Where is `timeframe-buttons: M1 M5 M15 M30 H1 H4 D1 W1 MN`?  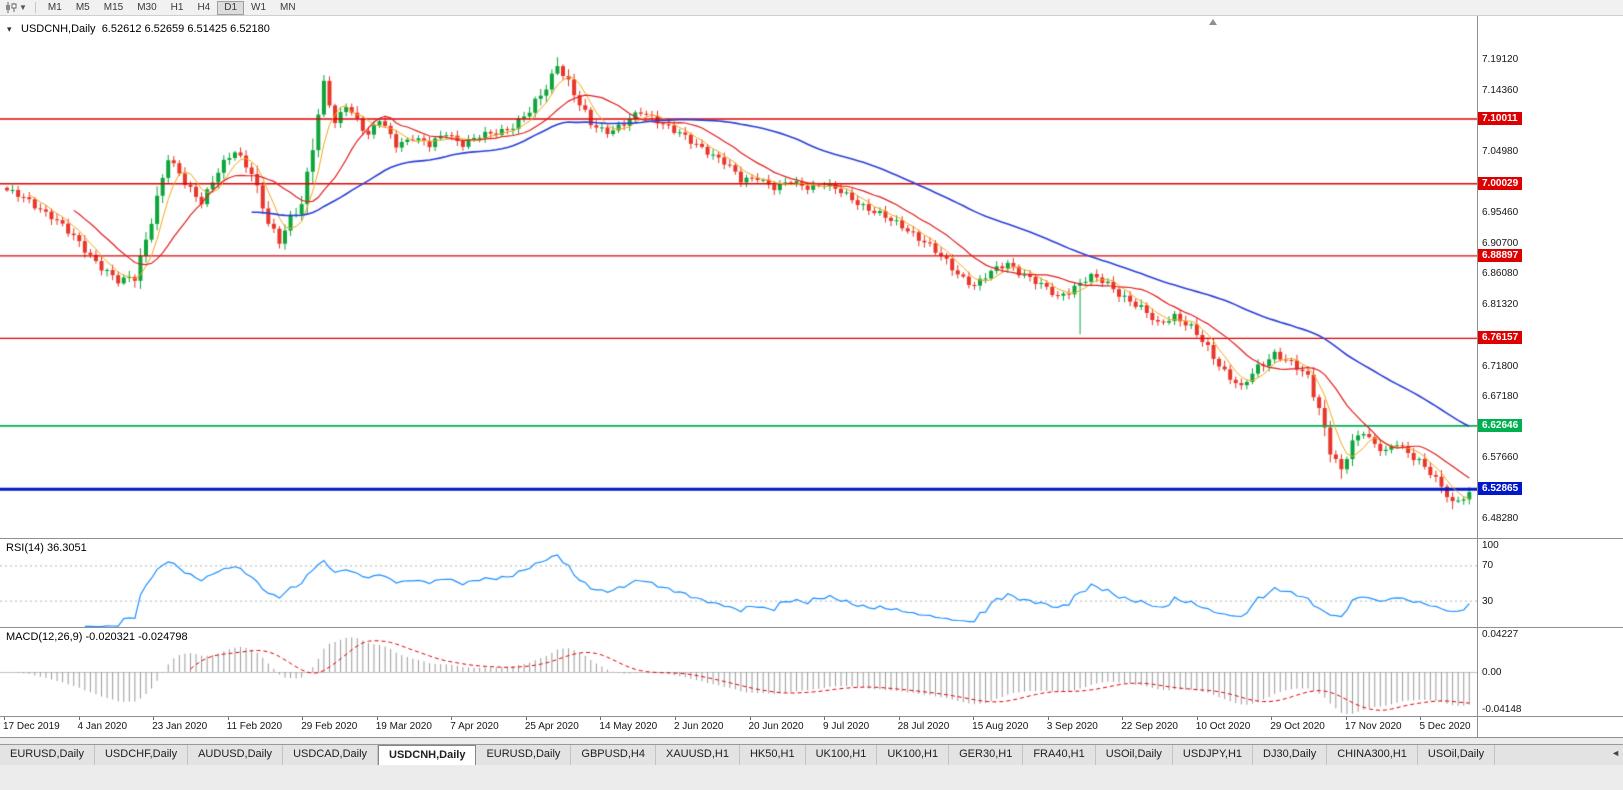 timeframe-buttons: M1 M5 M15 M30 H1 H4 D1 W1 MN is located at coordinates (172, 7).